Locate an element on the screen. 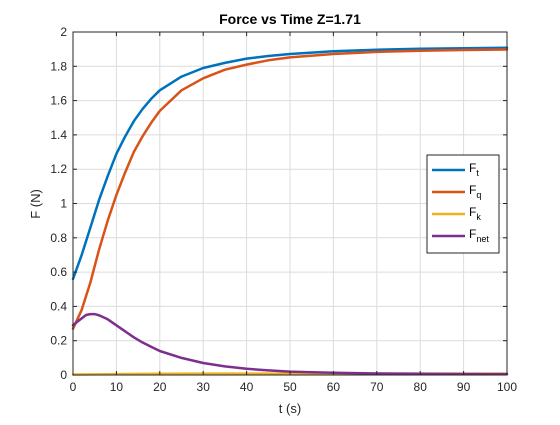 The height and width of the screenshot is (425, 560). y-tick-label: 0 is located at coordinates (63, 375).